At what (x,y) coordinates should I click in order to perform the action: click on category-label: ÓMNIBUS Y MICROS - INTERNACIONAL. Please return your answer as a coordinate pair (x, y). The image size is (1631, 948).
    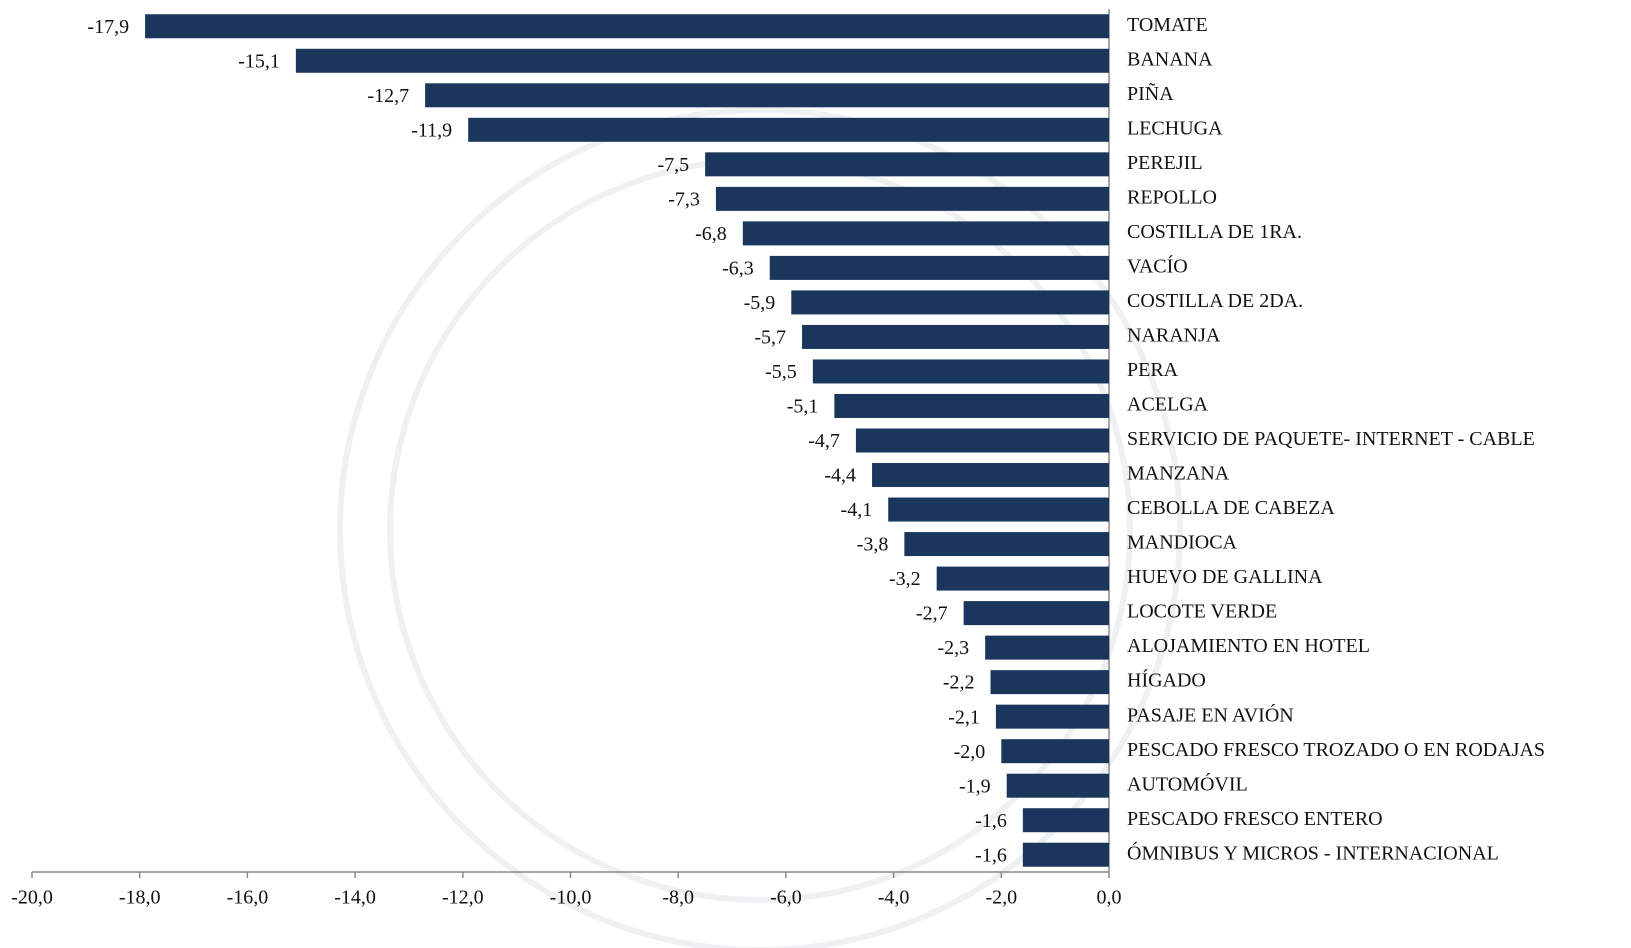
    Looking at the image, I should click on (1313, 852).